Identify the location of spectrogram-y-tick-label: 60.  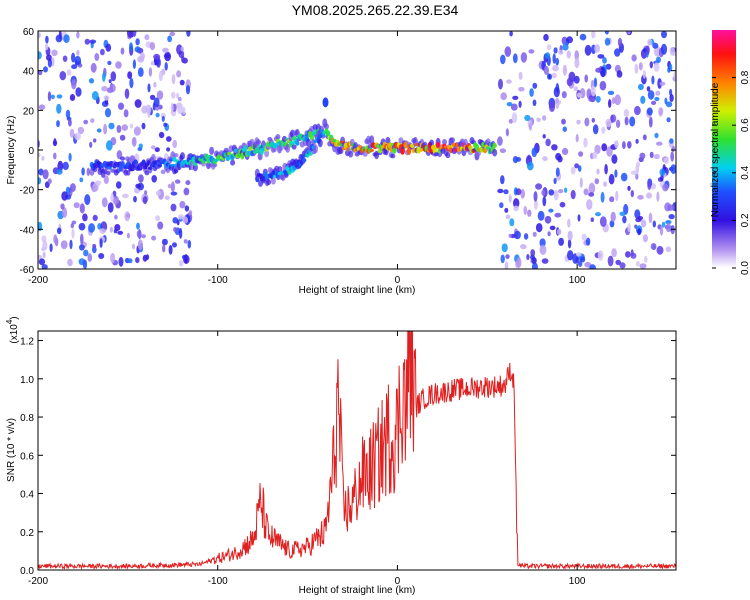
(29, 32).